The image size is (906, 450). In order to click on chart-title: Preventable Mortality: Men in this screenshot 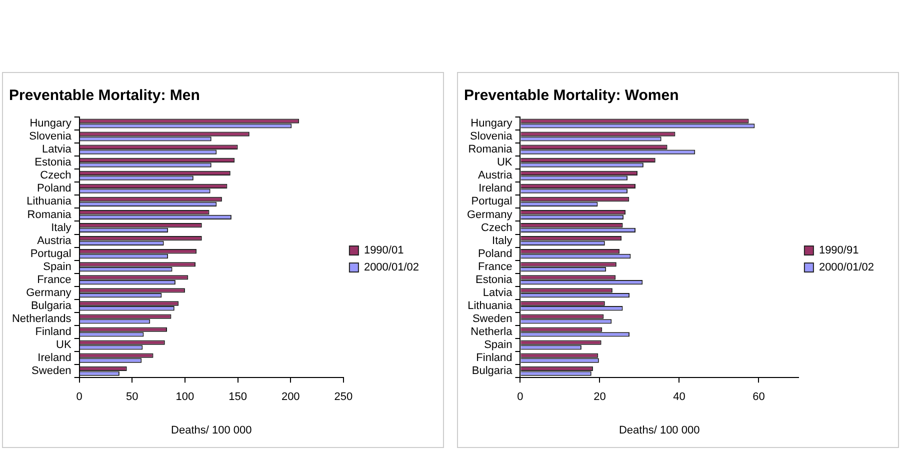, I will do `click(104, 95)`.